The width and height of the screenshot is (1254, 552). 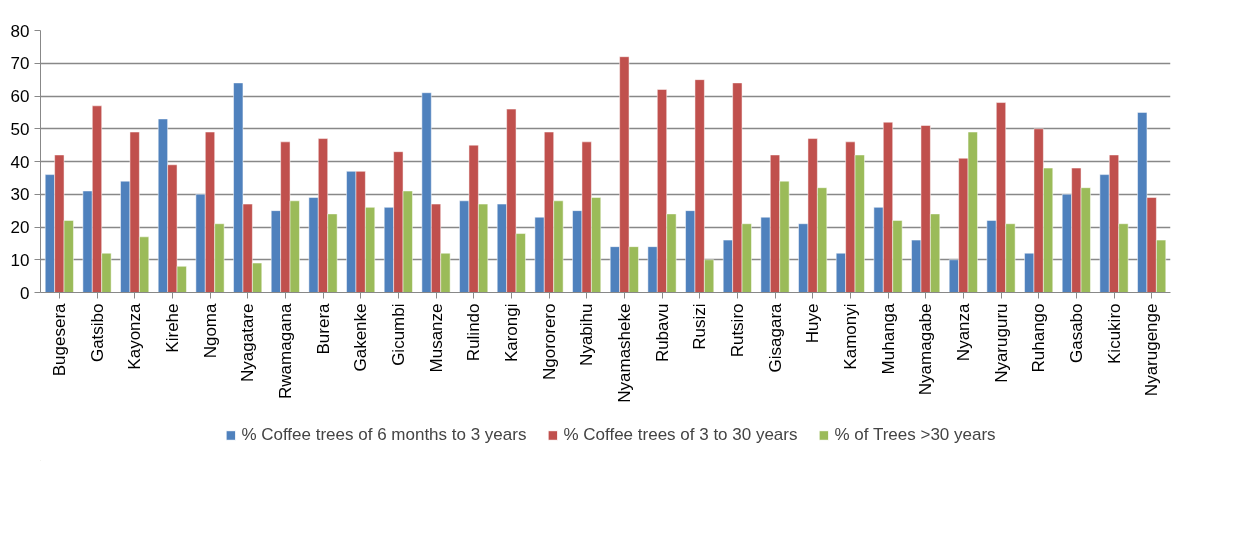 I want to click on y-tick-label: 30, so click(x=20, y=195).